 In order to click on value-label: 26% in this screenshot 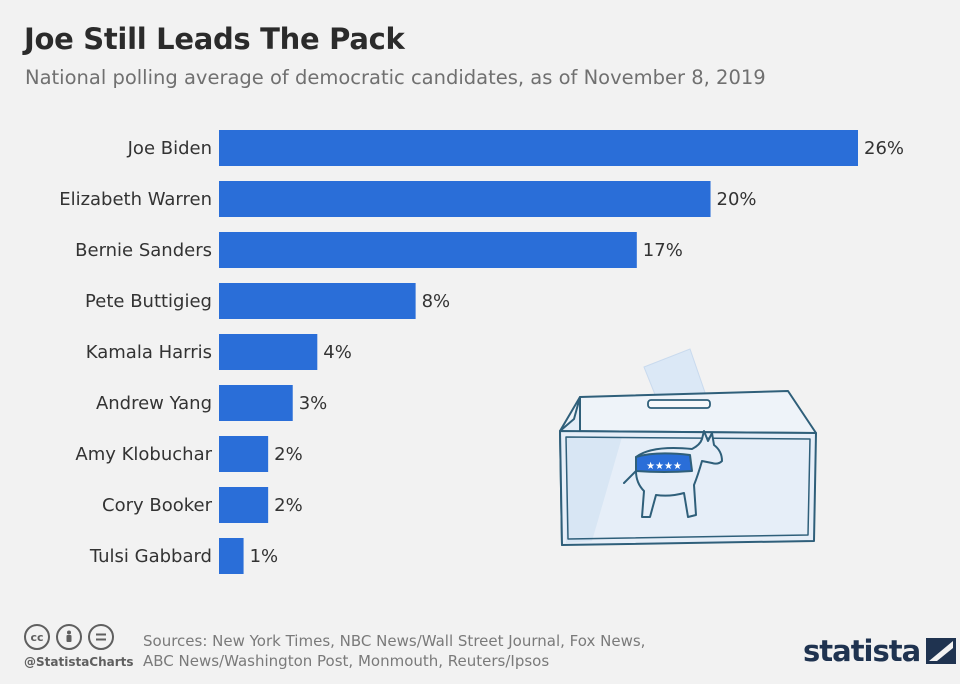, I will do `click(884, 148)`.